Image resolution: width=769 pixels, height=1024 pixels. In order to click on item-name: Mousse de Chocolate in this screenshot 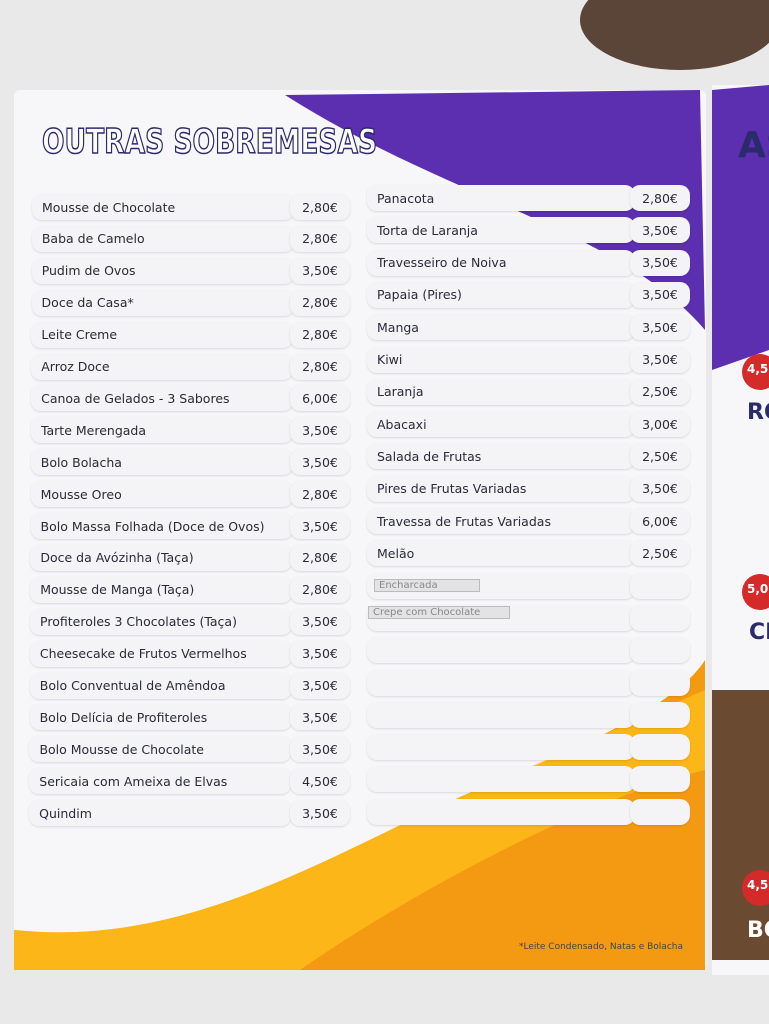, I will do `click(163, 207)`.